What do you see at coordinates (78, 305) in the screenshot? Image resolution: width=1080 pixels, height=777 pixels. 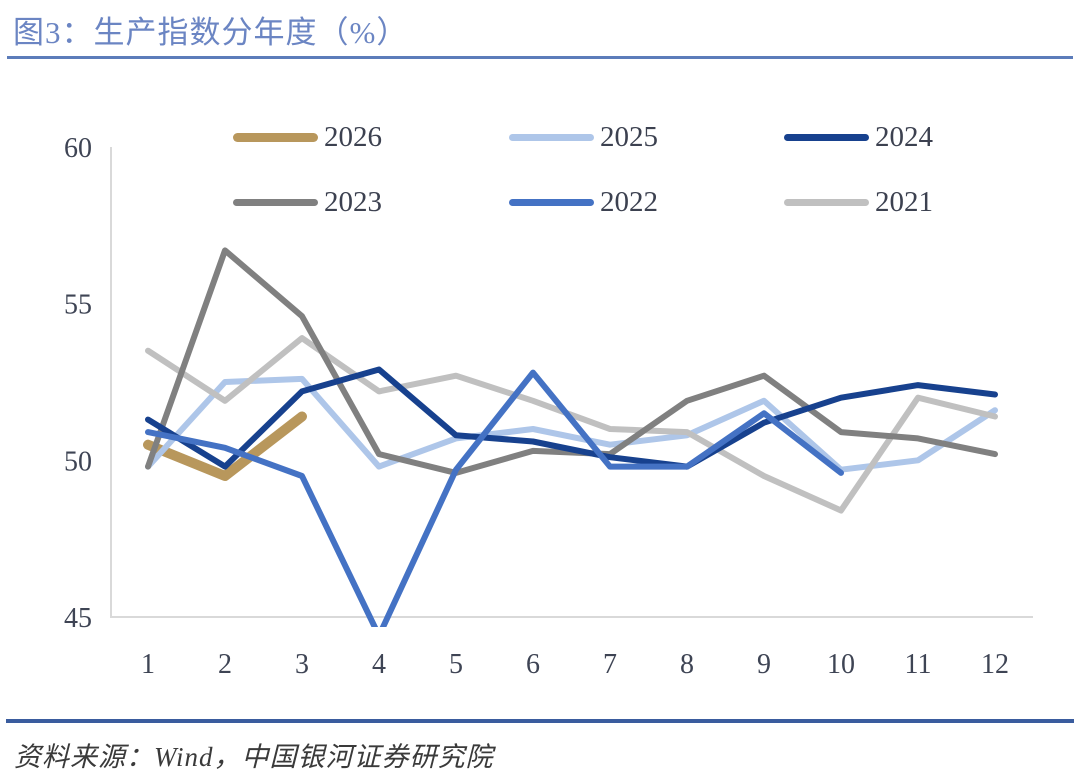 I see `y-tick-label: 55` at bounding box center [78, 305].